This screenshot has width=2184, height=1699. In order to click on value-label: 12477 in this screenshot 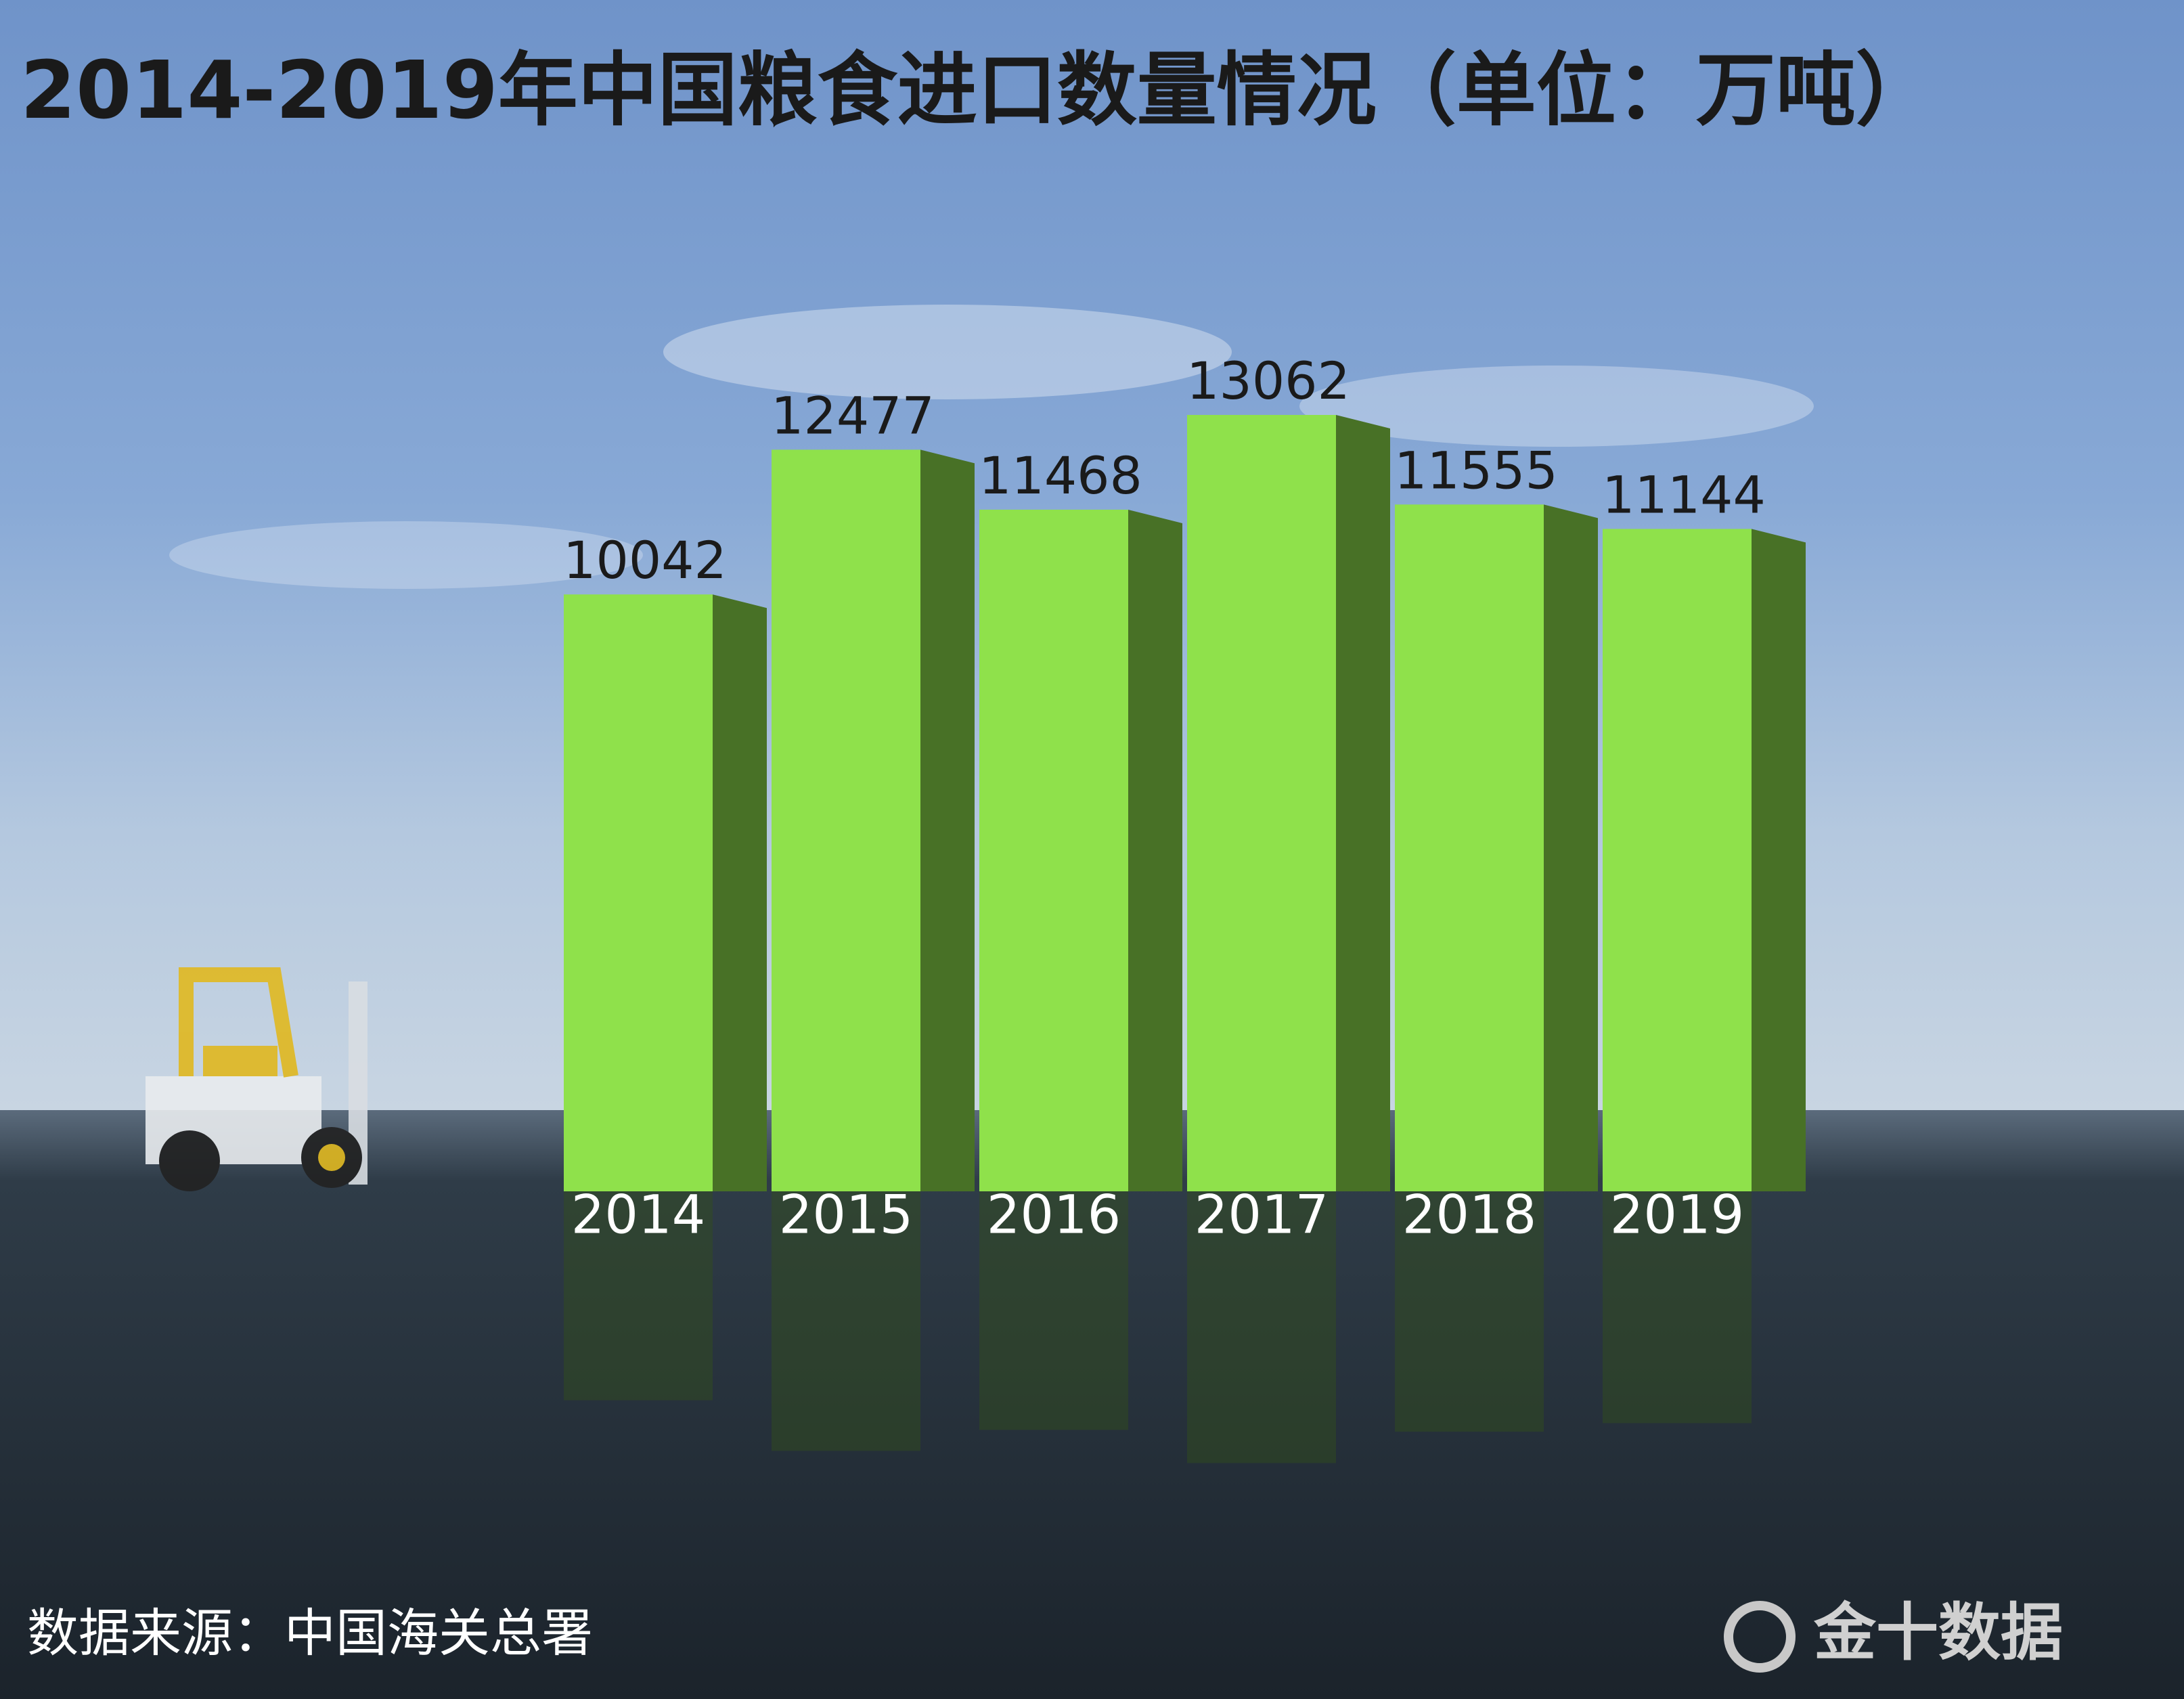, I will do `click(853, 415)`.